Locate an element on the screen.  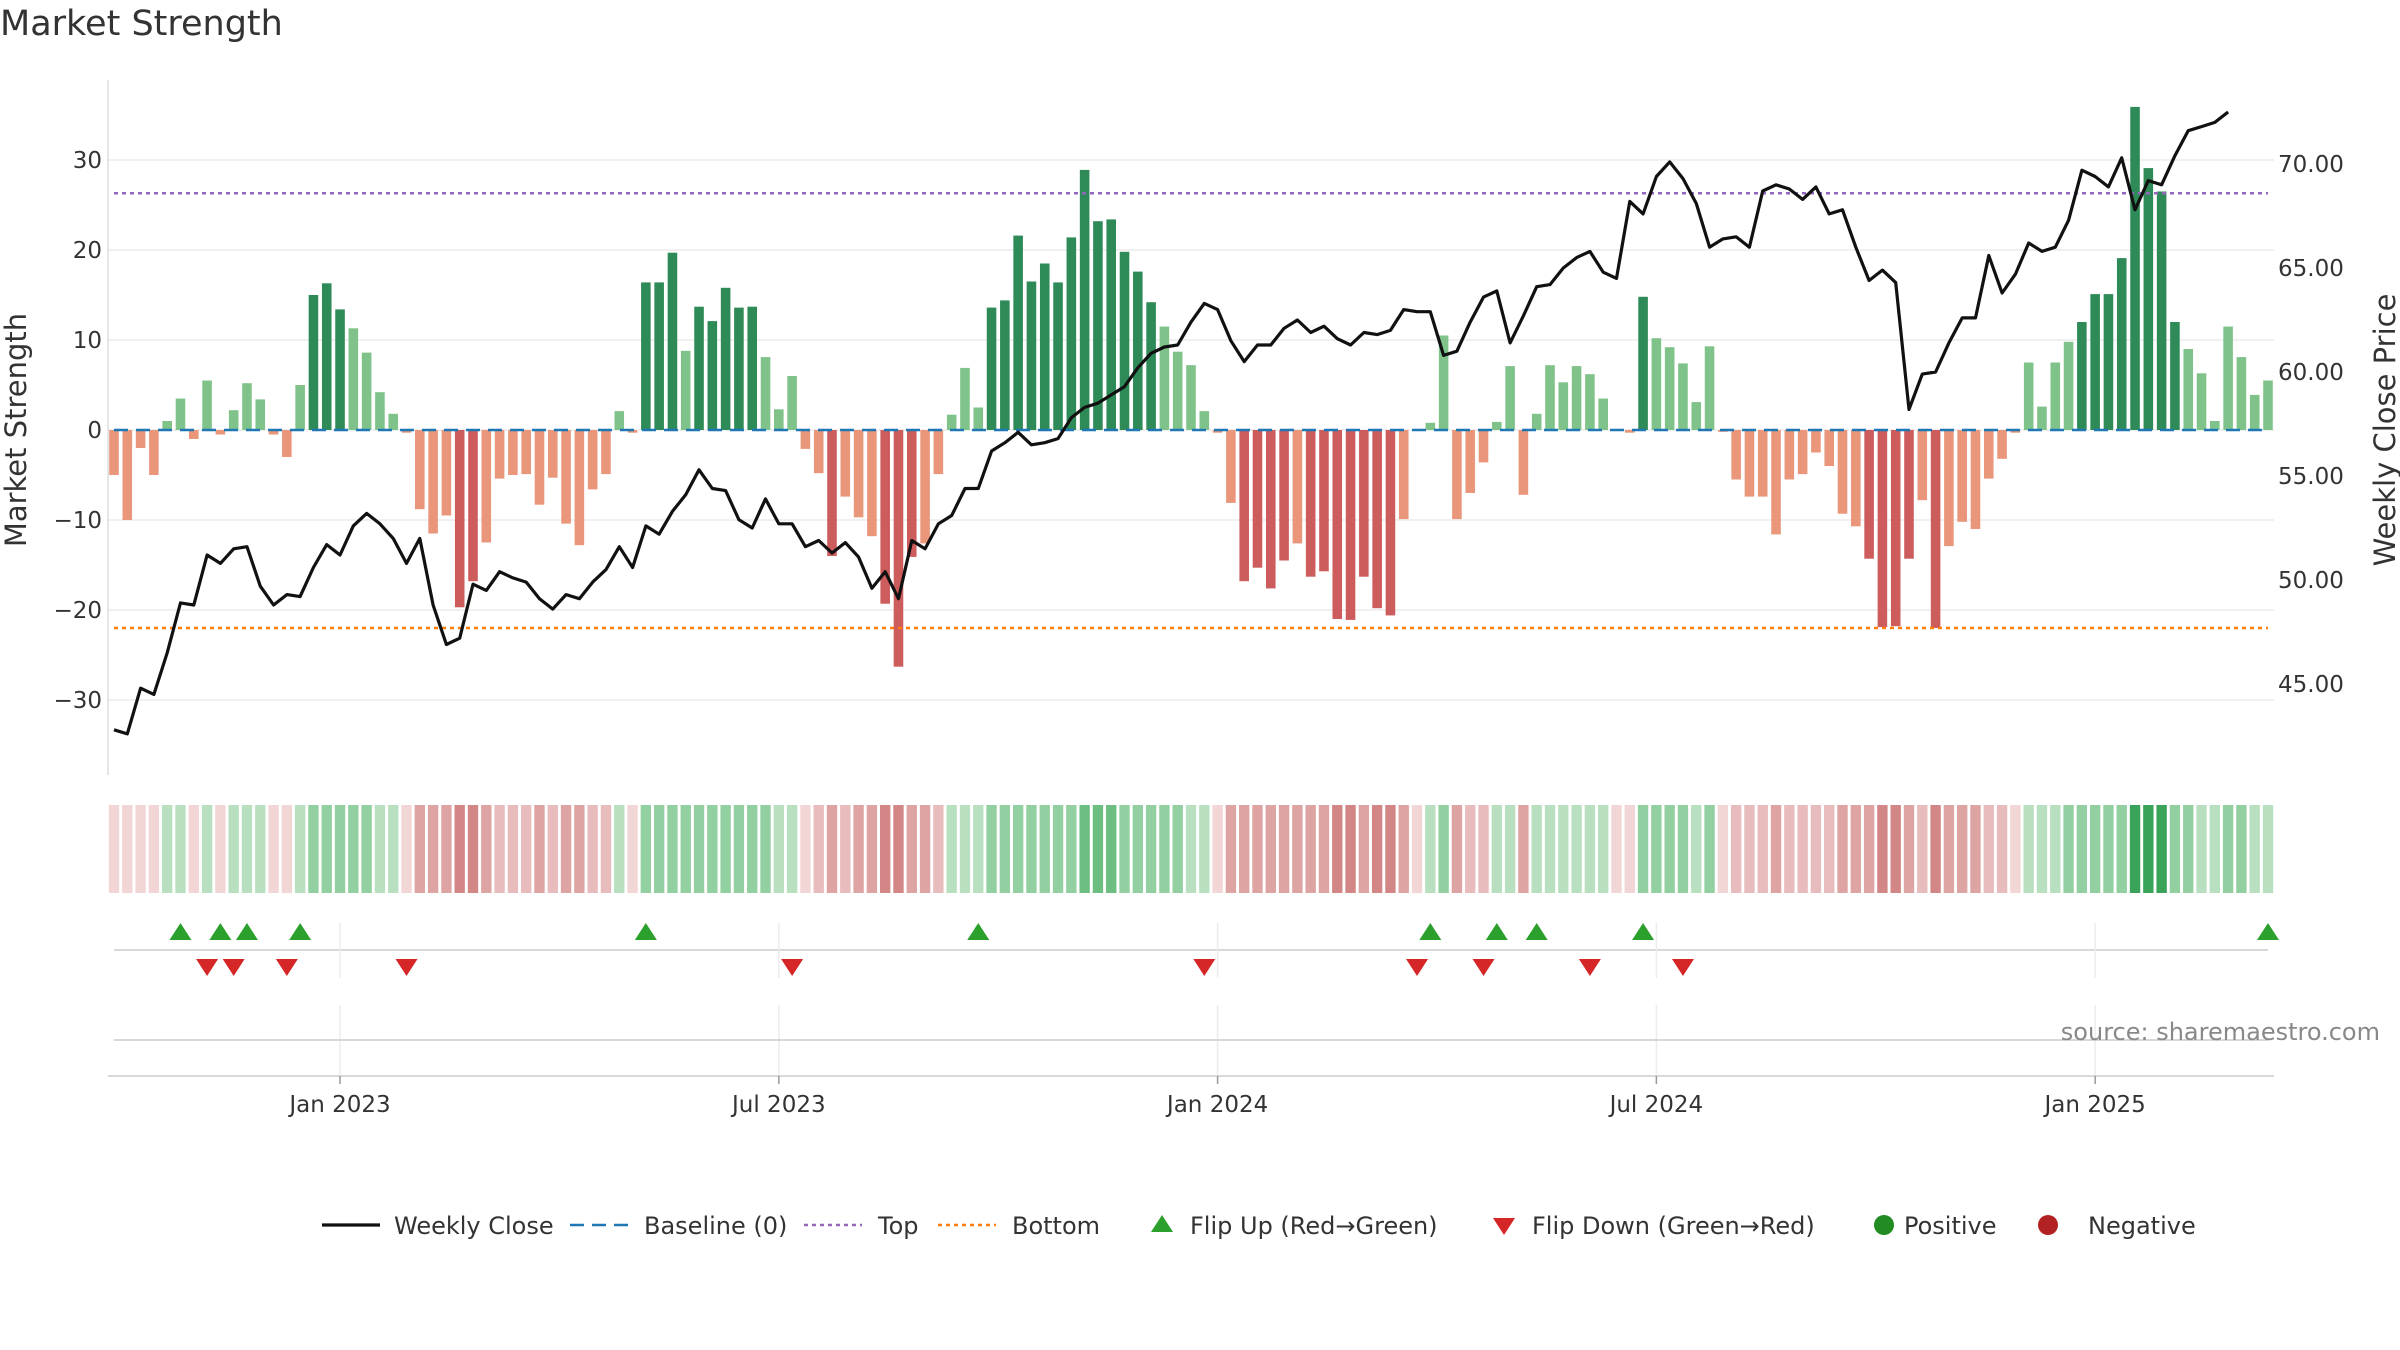
left-tick-label: 10 is located at coordinates (87, 341).